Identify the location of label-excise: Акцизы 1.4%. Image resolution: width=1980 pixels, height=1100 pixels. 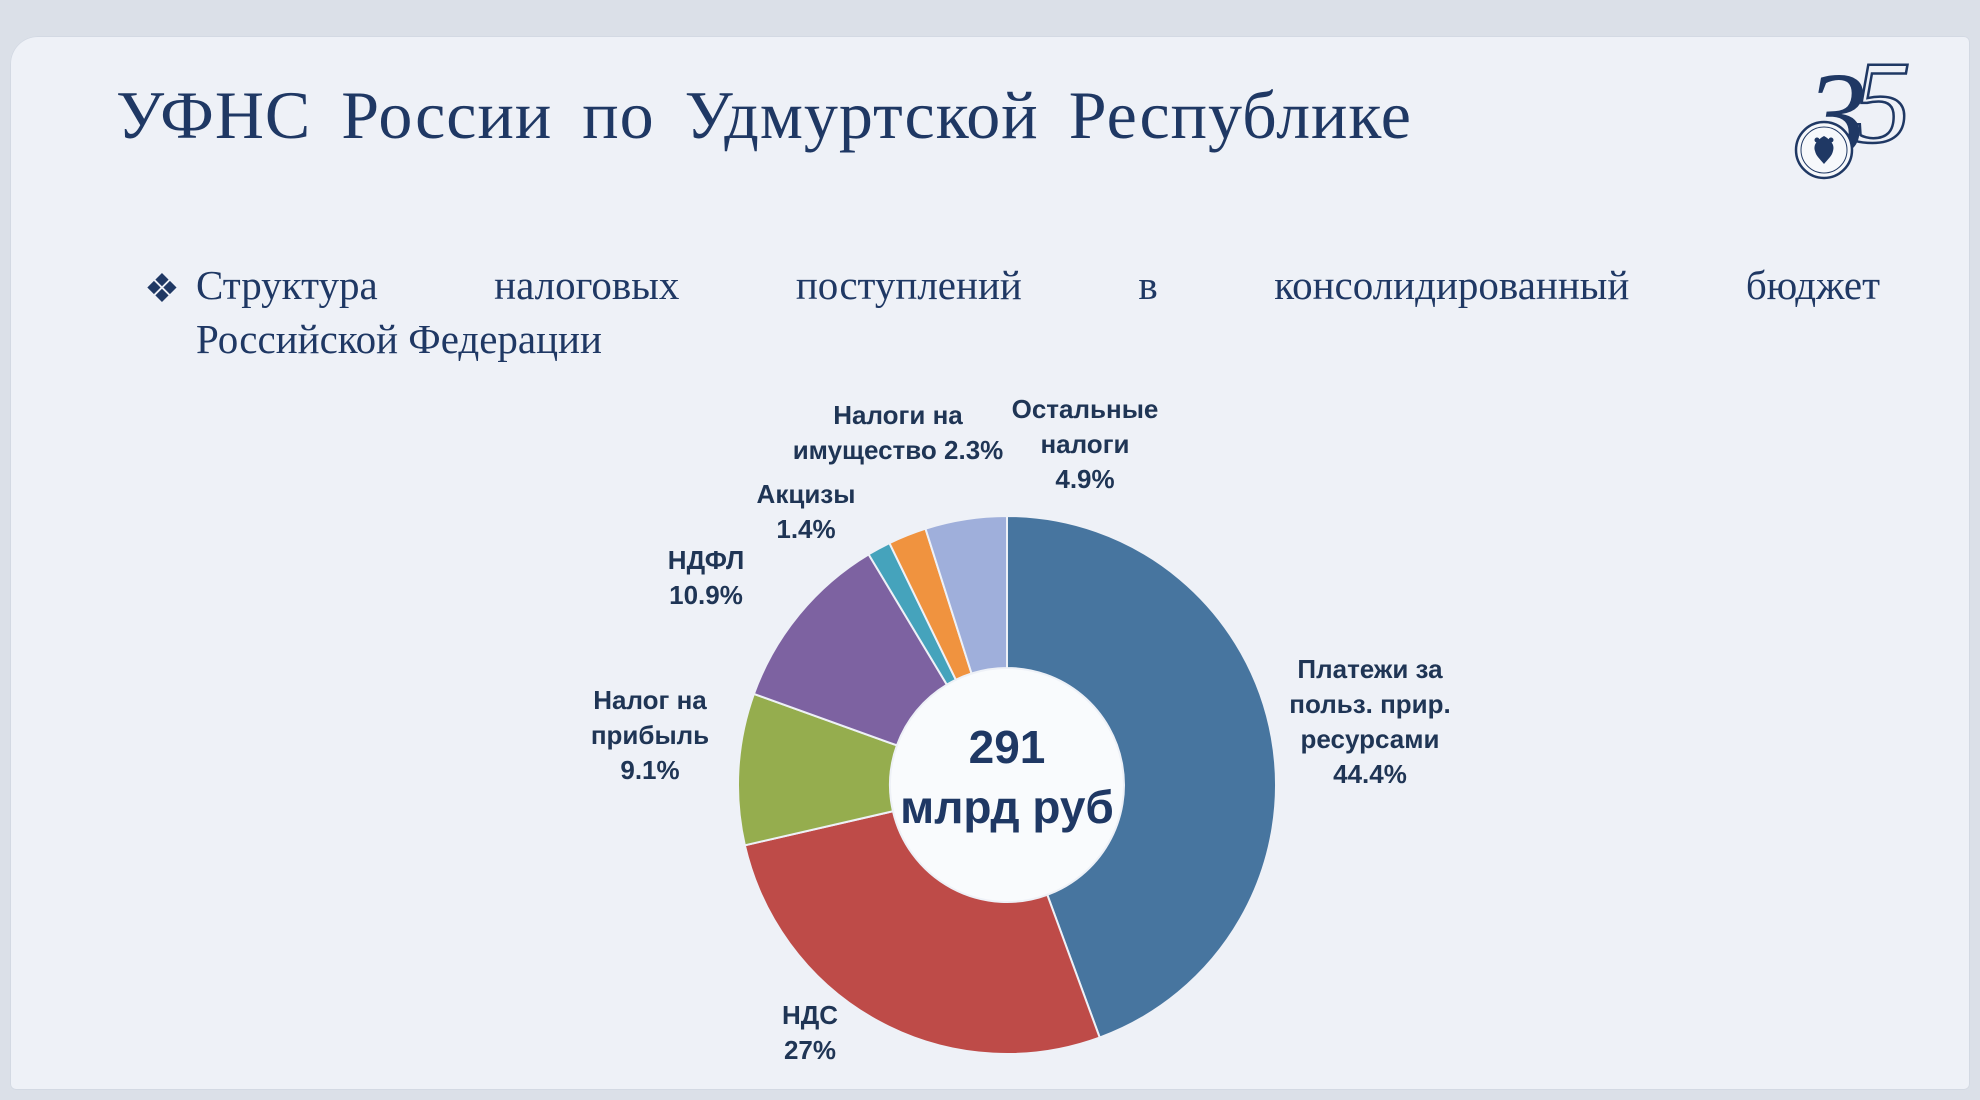
(806, 512).